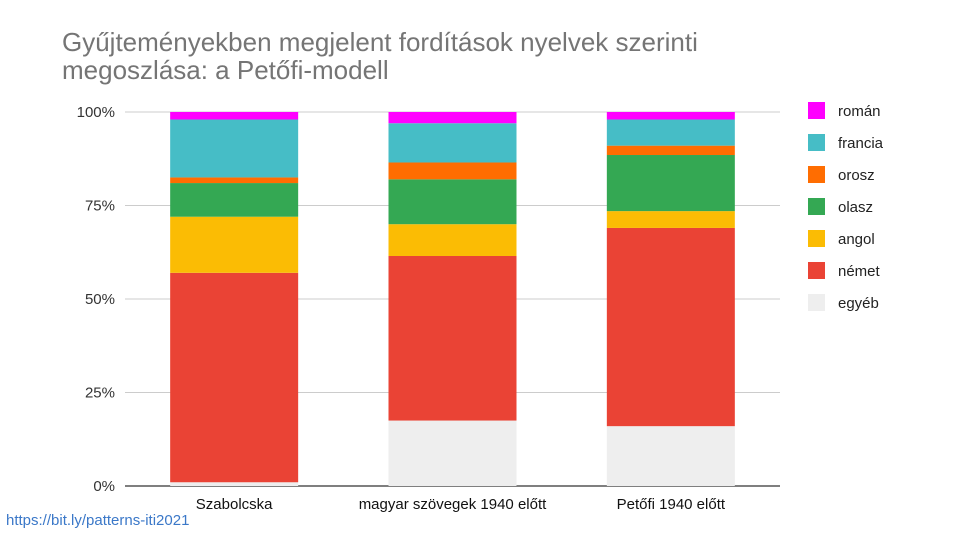 Image resolution: width=960 pixels, height=540 pixels. I want to click on category-label: Petőfi 1940 előtt, so click(671, 504).